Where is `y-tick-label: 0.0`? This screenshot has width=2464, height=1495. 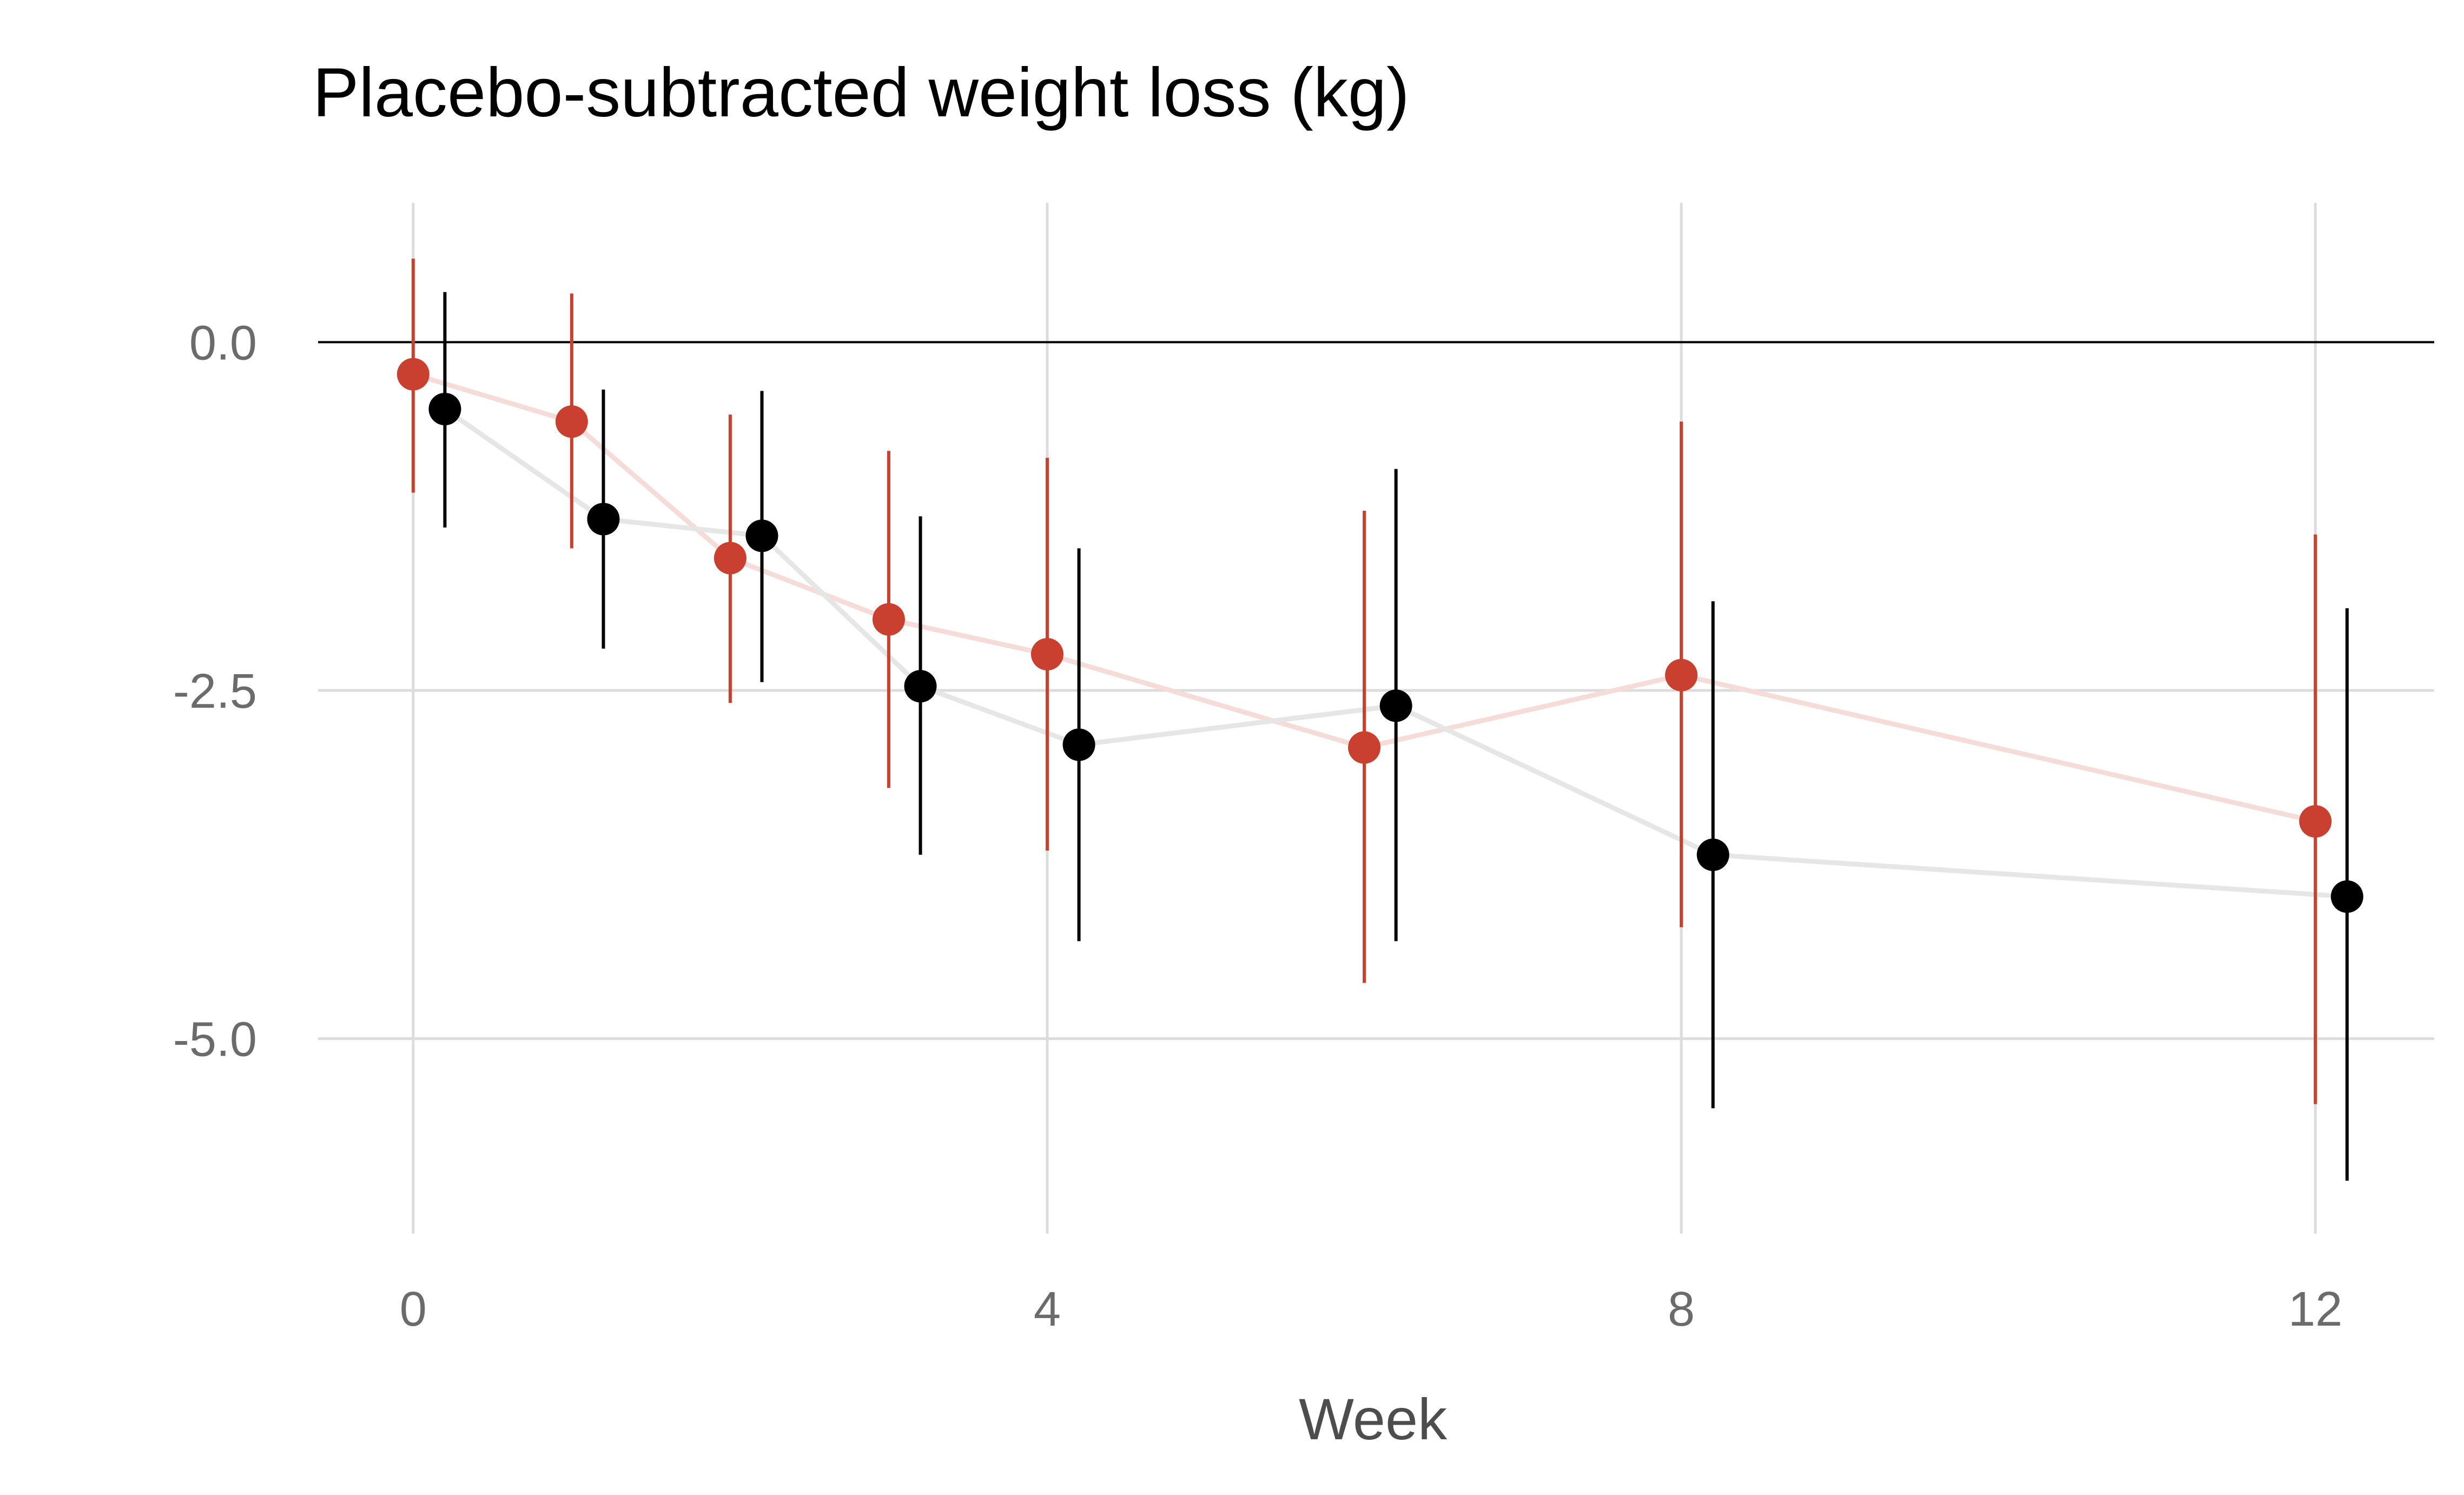
y-tick-label: 0.0 is located at coordinates (223, 343).